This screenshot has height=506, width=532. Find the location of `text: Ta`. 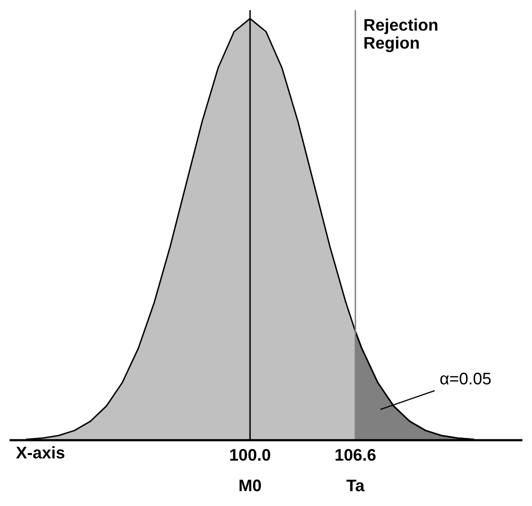

text: Ta is located at coordinates (355, 486).